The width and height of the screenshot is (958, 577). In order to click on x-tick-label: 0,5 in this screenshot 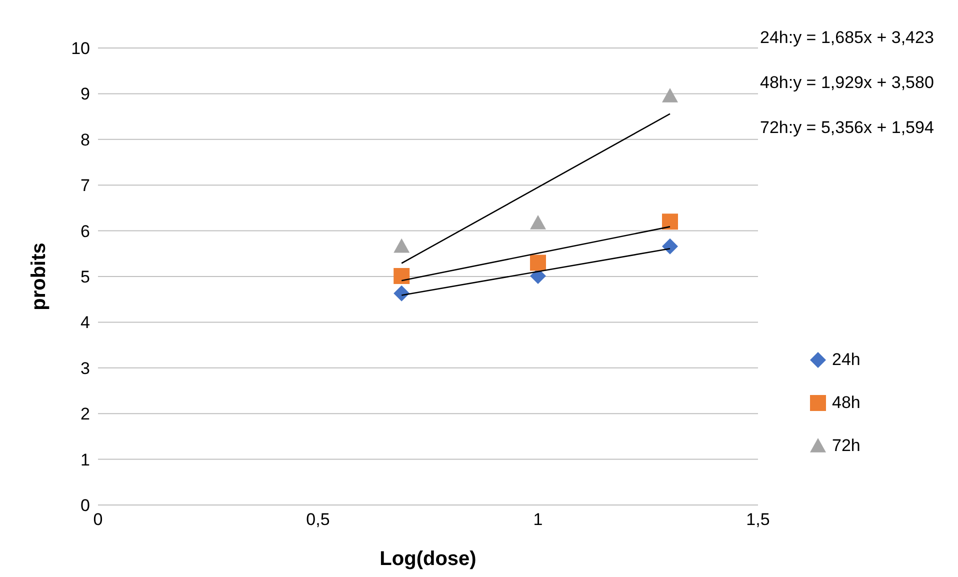, I will do `click(318, 520)`.